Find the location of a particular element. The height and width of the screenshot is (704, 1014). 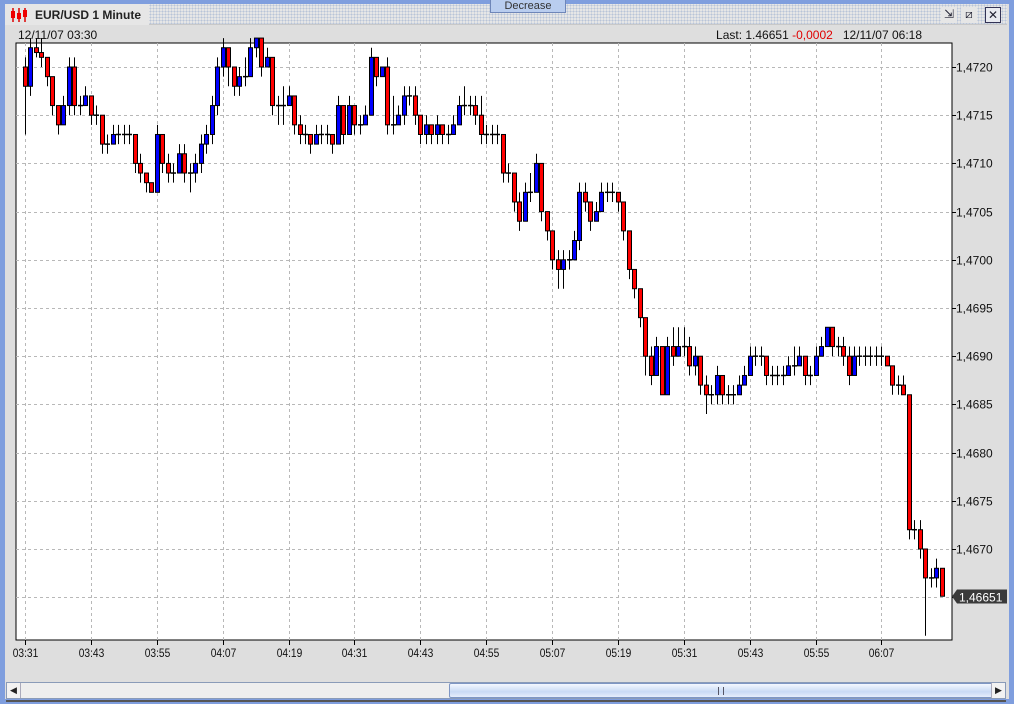

end-time: 12/11/07 06:18 is located at coordinates (882, 35).